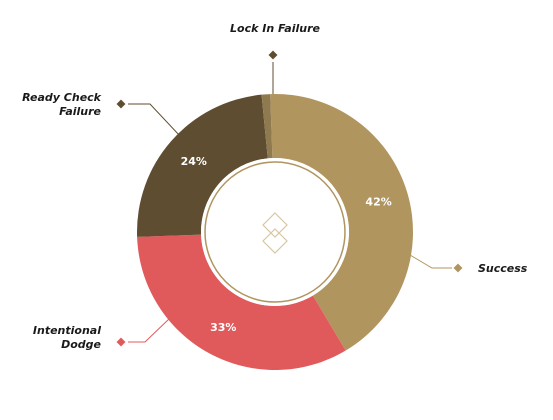 Image resolution: width=553 pixels, height=420 pixels. Describe the element at coordinates (67, 330) in the screenshot. I see `legend-label-intentional-dodge: Intentional` at that location.